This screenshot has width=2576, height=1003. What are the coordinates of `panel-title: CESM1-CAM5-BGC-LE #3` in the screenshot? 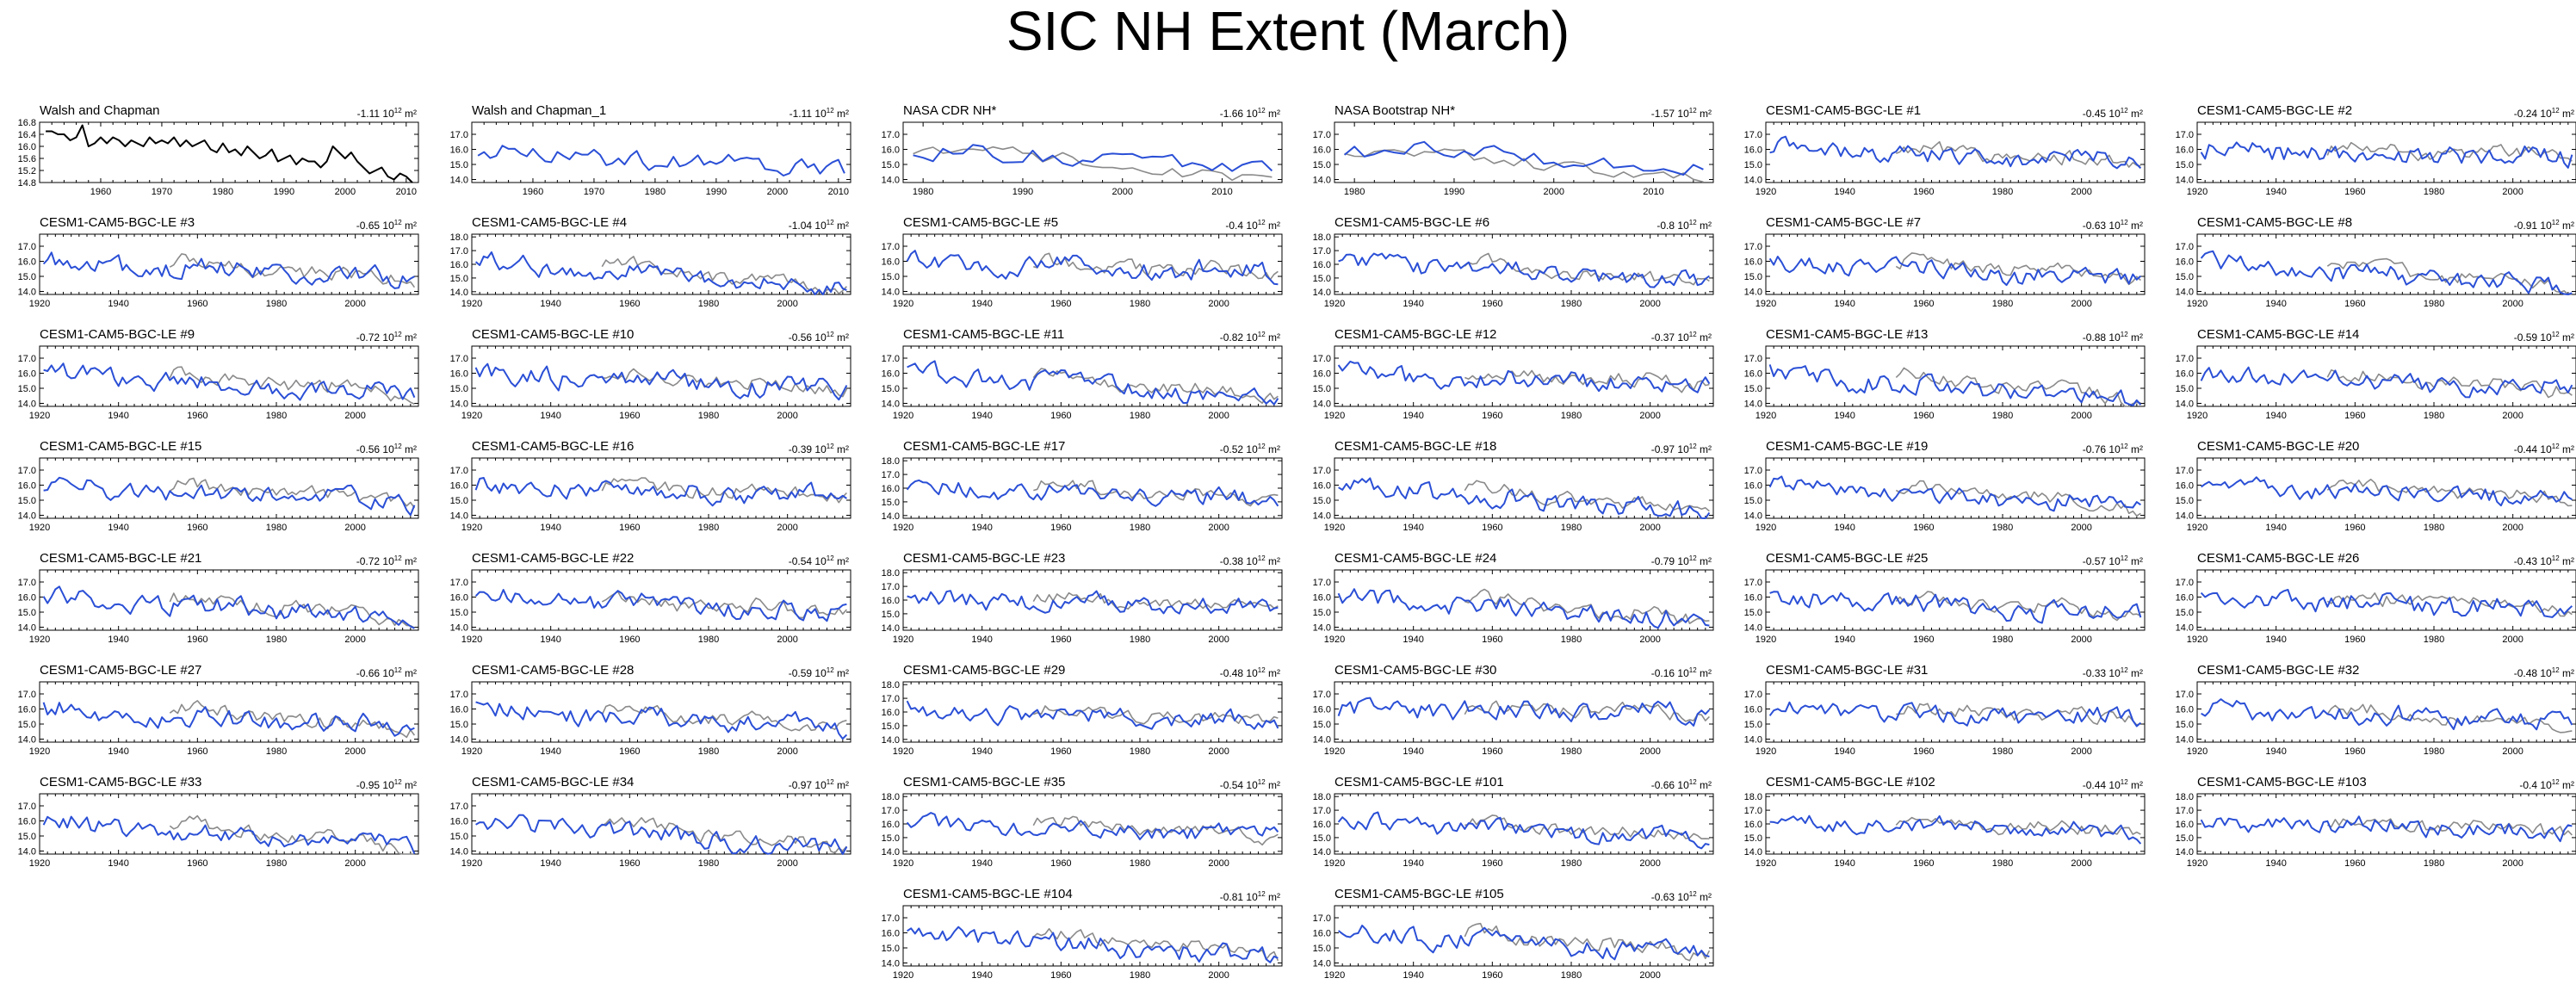 It's located at (118, 223).